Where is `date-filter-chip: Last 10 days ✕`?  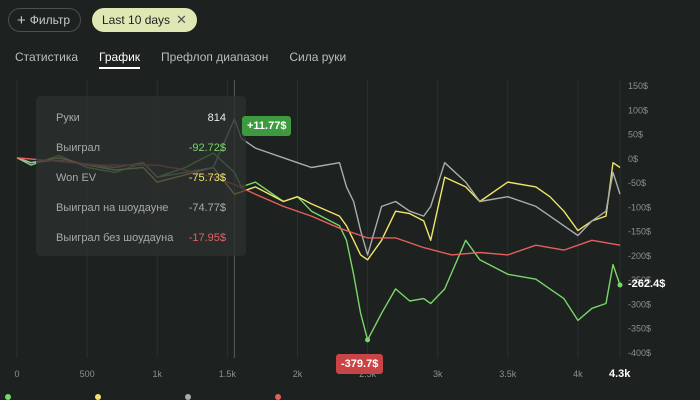 date-filter-chip: Last 10 days ✕ is located at coordinates (144, 20).